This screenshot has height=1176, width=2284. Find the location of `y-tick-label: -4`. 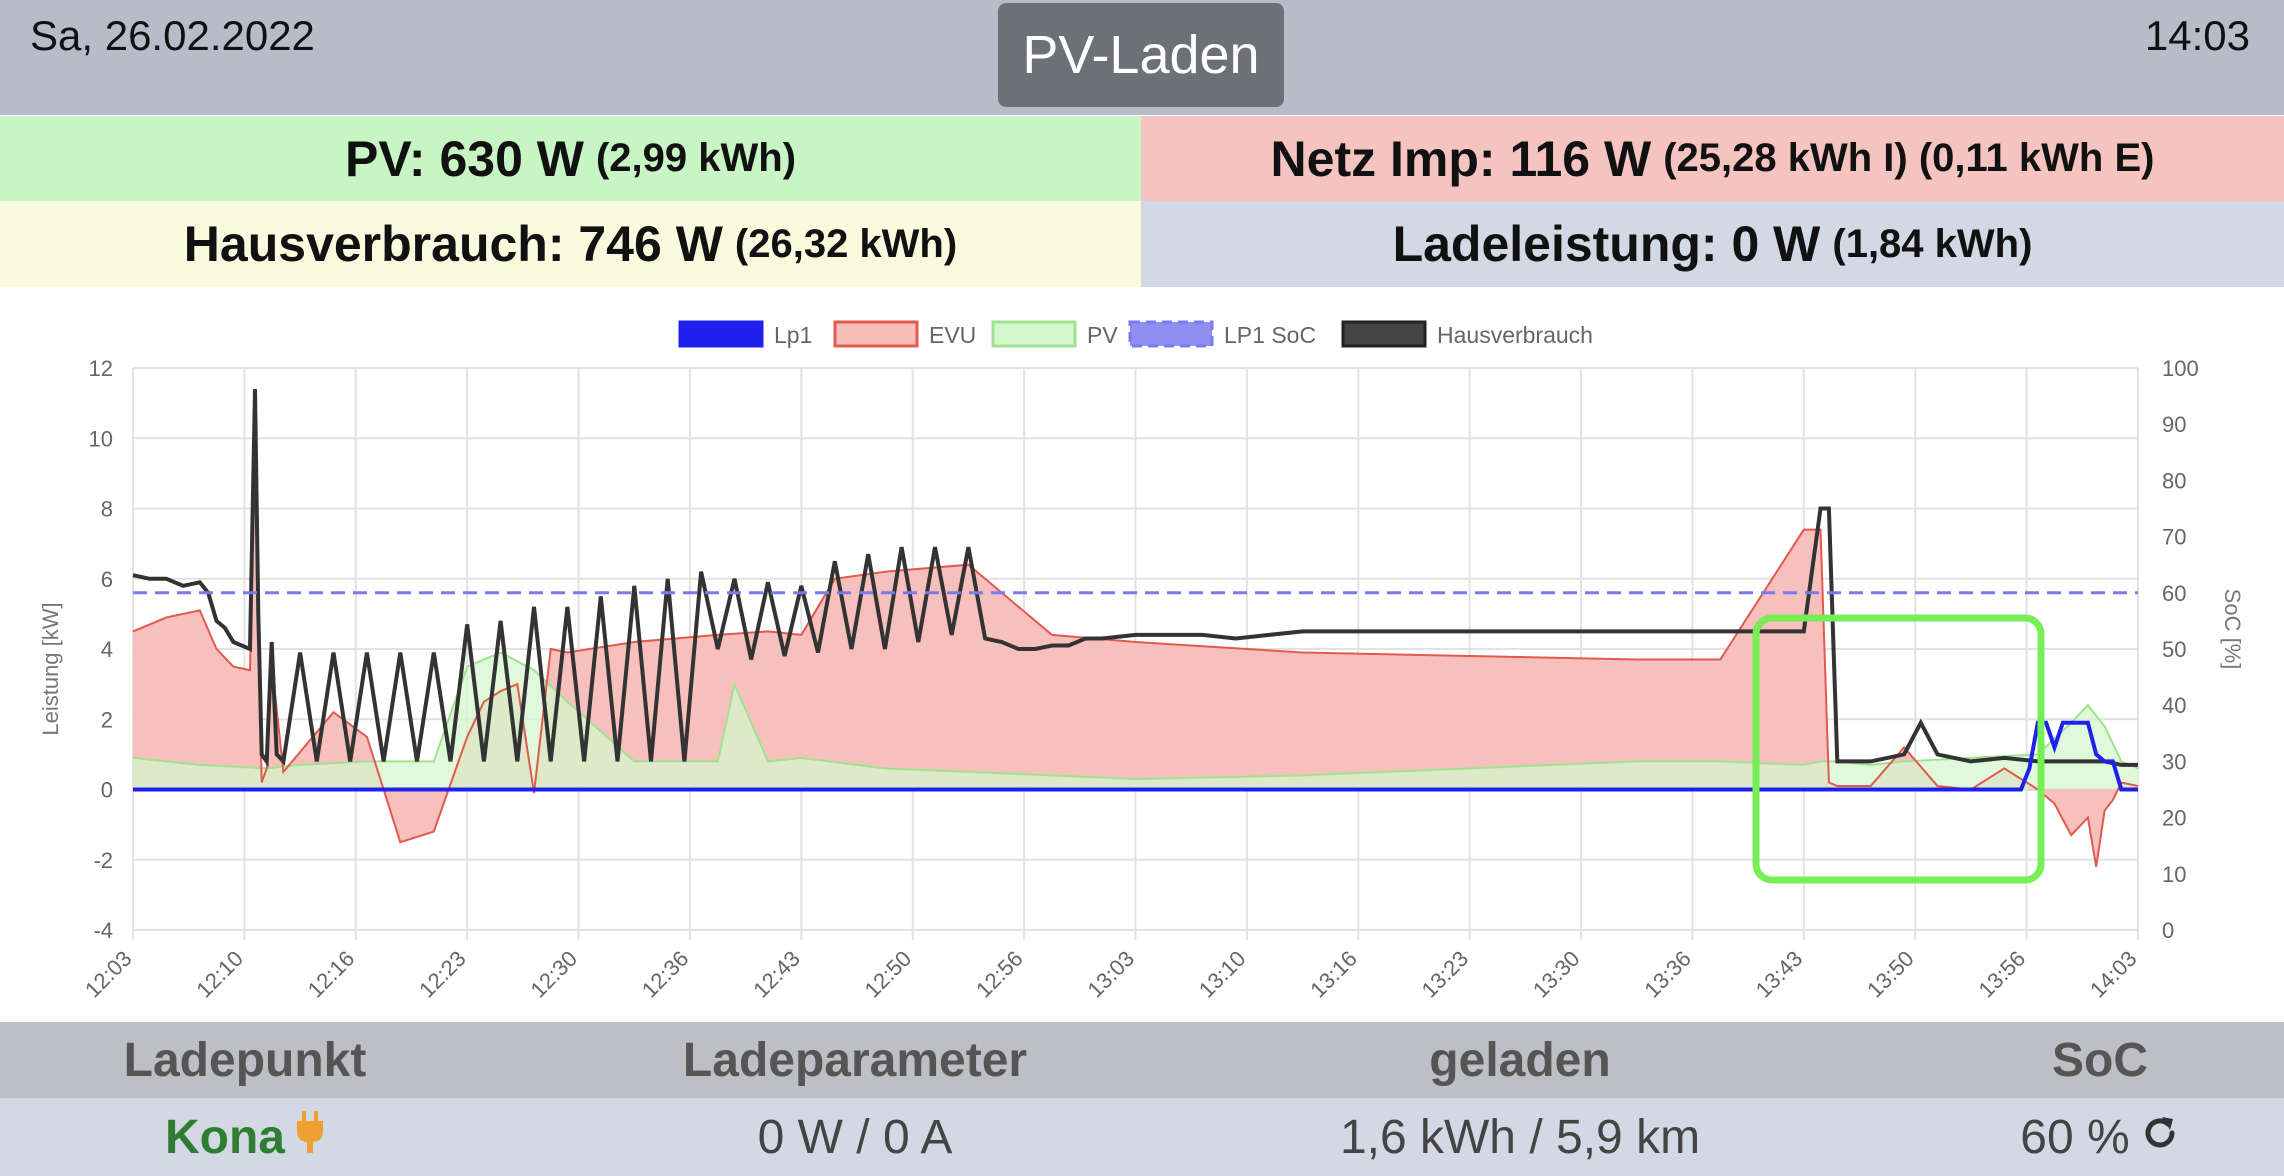

y-tick-label: -4 is located at coordinates (103, 930).